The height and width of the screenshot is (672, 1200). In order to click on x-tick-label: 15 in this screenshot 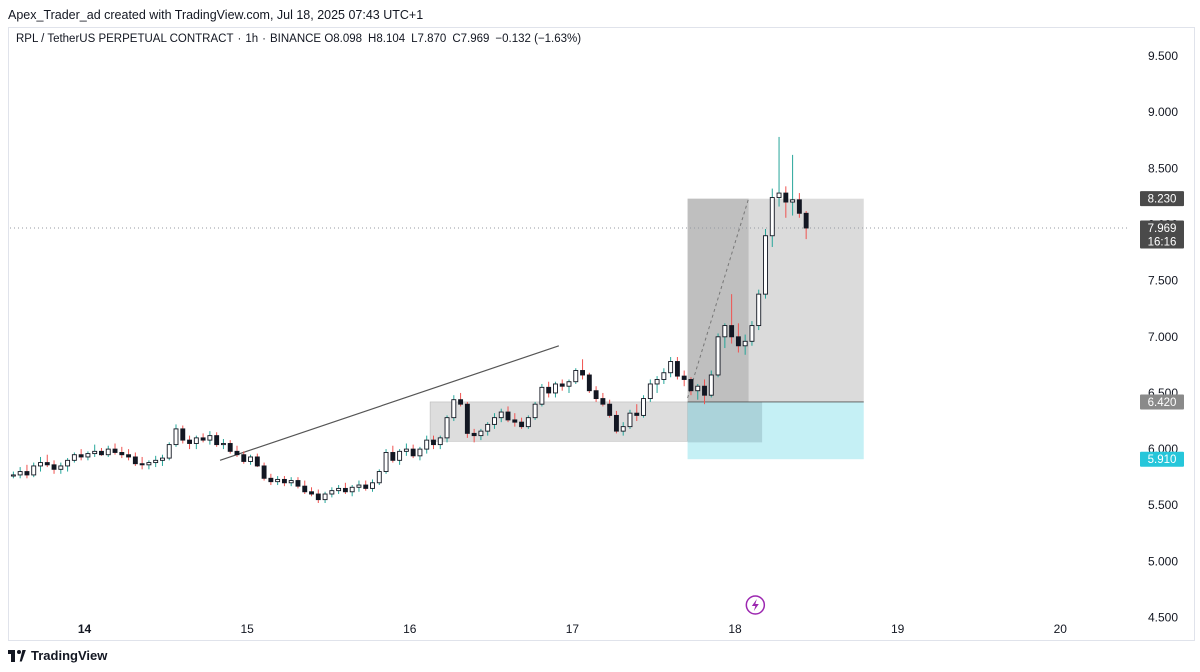, I will do `click(247, 629)`.